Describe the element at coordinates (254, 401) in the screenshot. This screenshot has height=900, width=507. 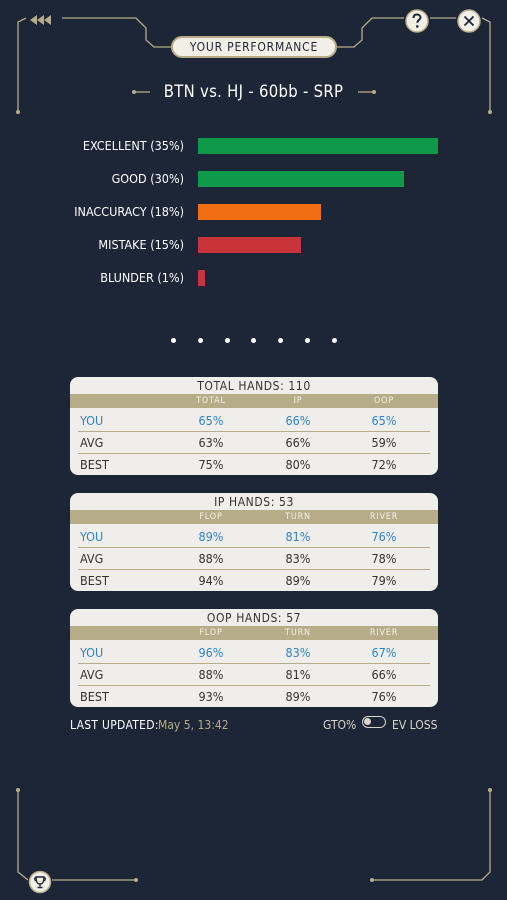
I see `card-column-header: TOTAL IP OOP` at that location.